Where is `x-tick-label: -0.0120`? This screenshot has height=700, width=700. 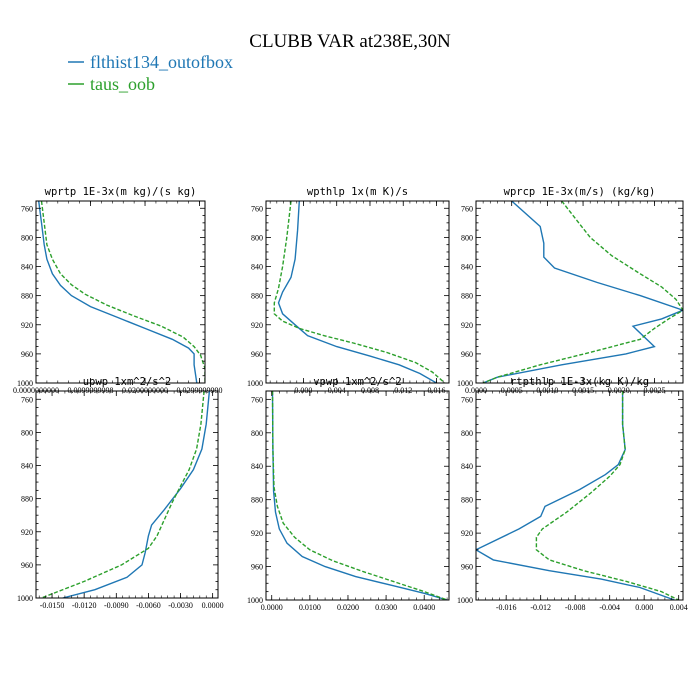
x-tick-label: -0.0120 is located at coordinates (84, 605).